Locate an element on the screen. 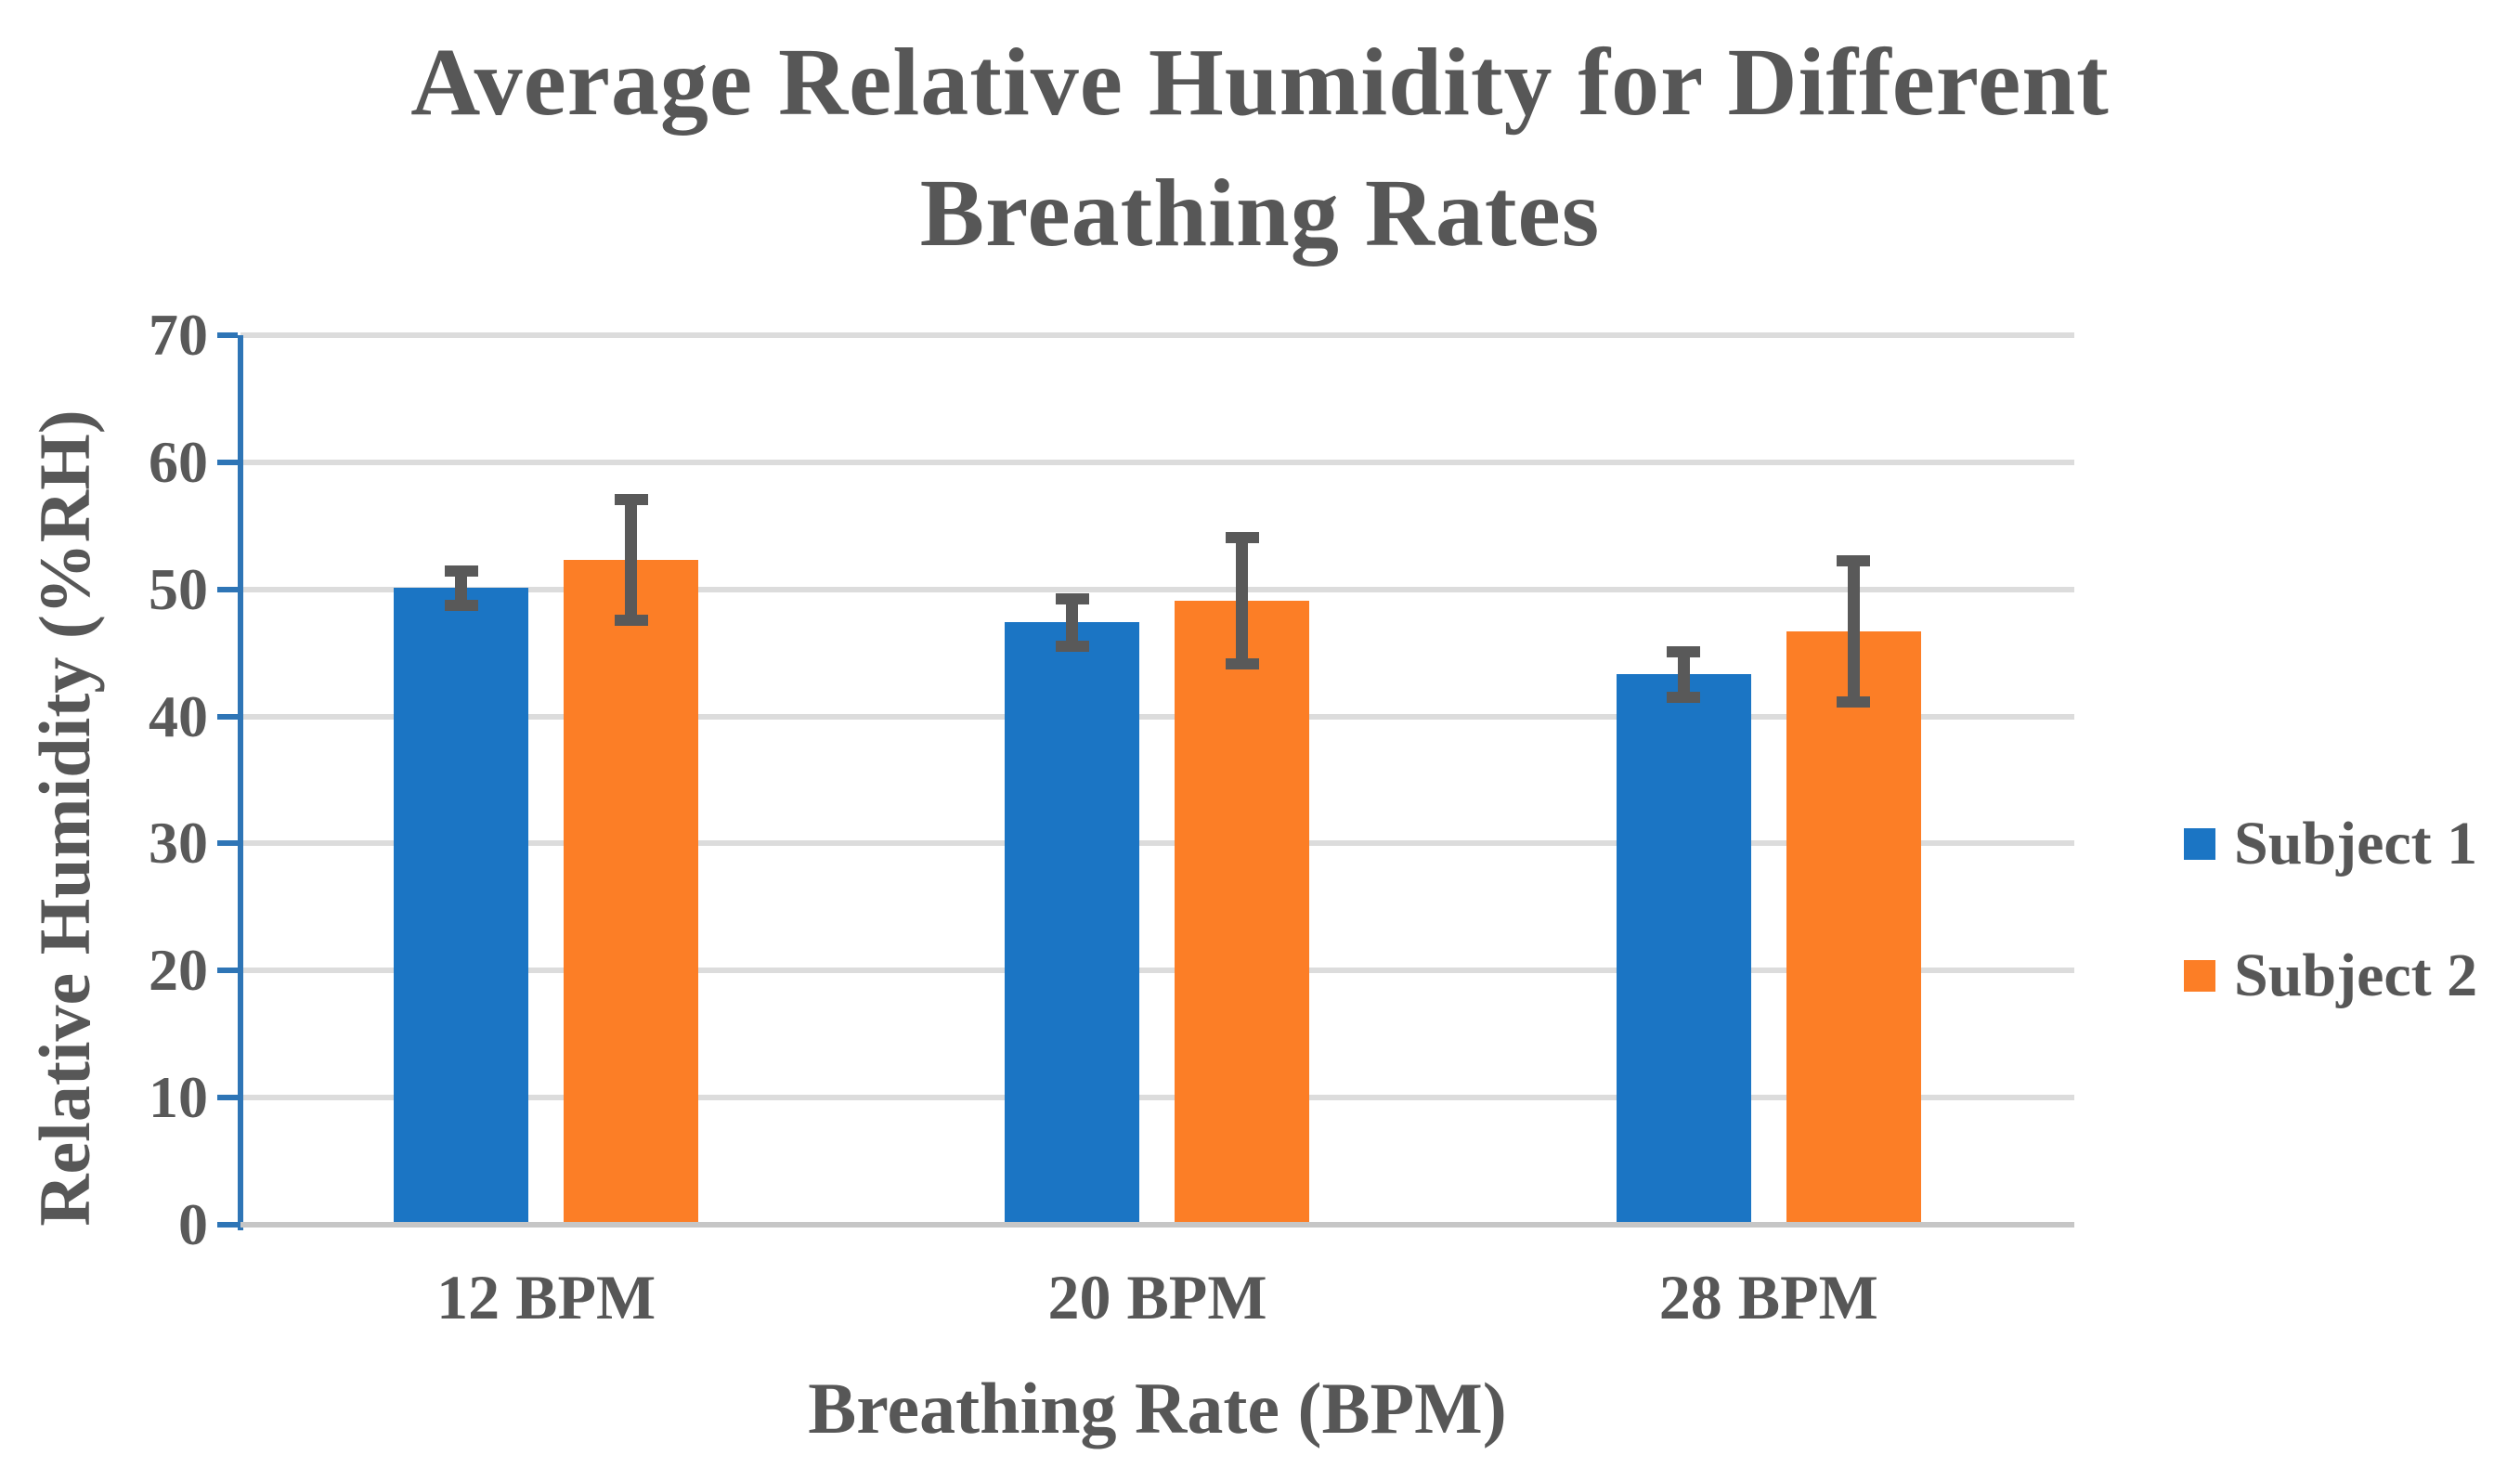 Image resolution: width=2520 pixels, height=1481 pixels. error-bar-subject-2-12-bpm is located at coordinates (631, 560).